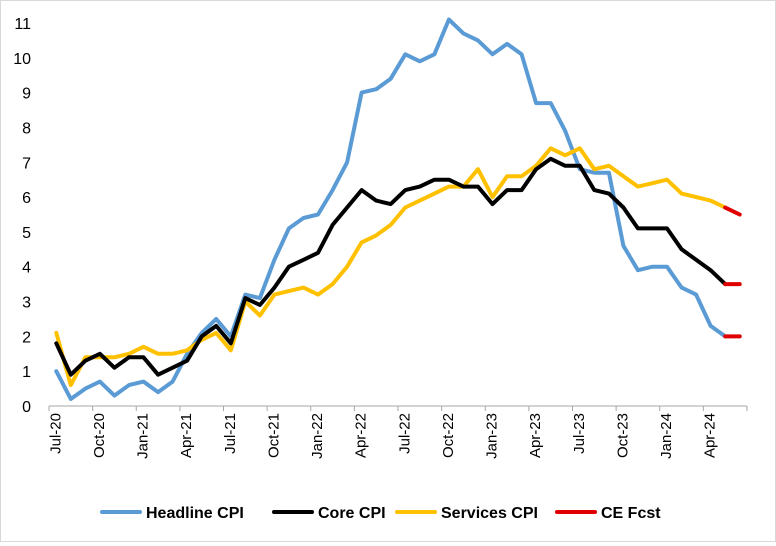 The image size is (776, 546). Describe the element at coordinates (26, 372) in the screenshot. I see `y-tick-label: 1` at that location.